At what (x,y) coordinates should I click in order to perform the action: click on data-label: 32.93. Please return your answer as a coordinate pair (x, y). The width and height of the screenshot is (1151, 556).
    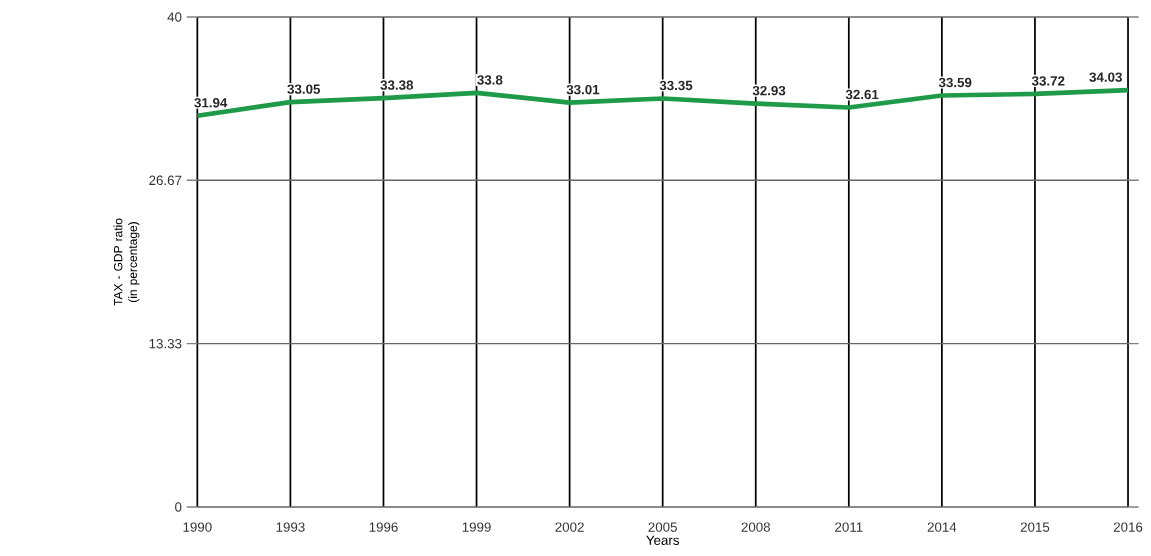
    Looking at the image, I should click on (769, 90).